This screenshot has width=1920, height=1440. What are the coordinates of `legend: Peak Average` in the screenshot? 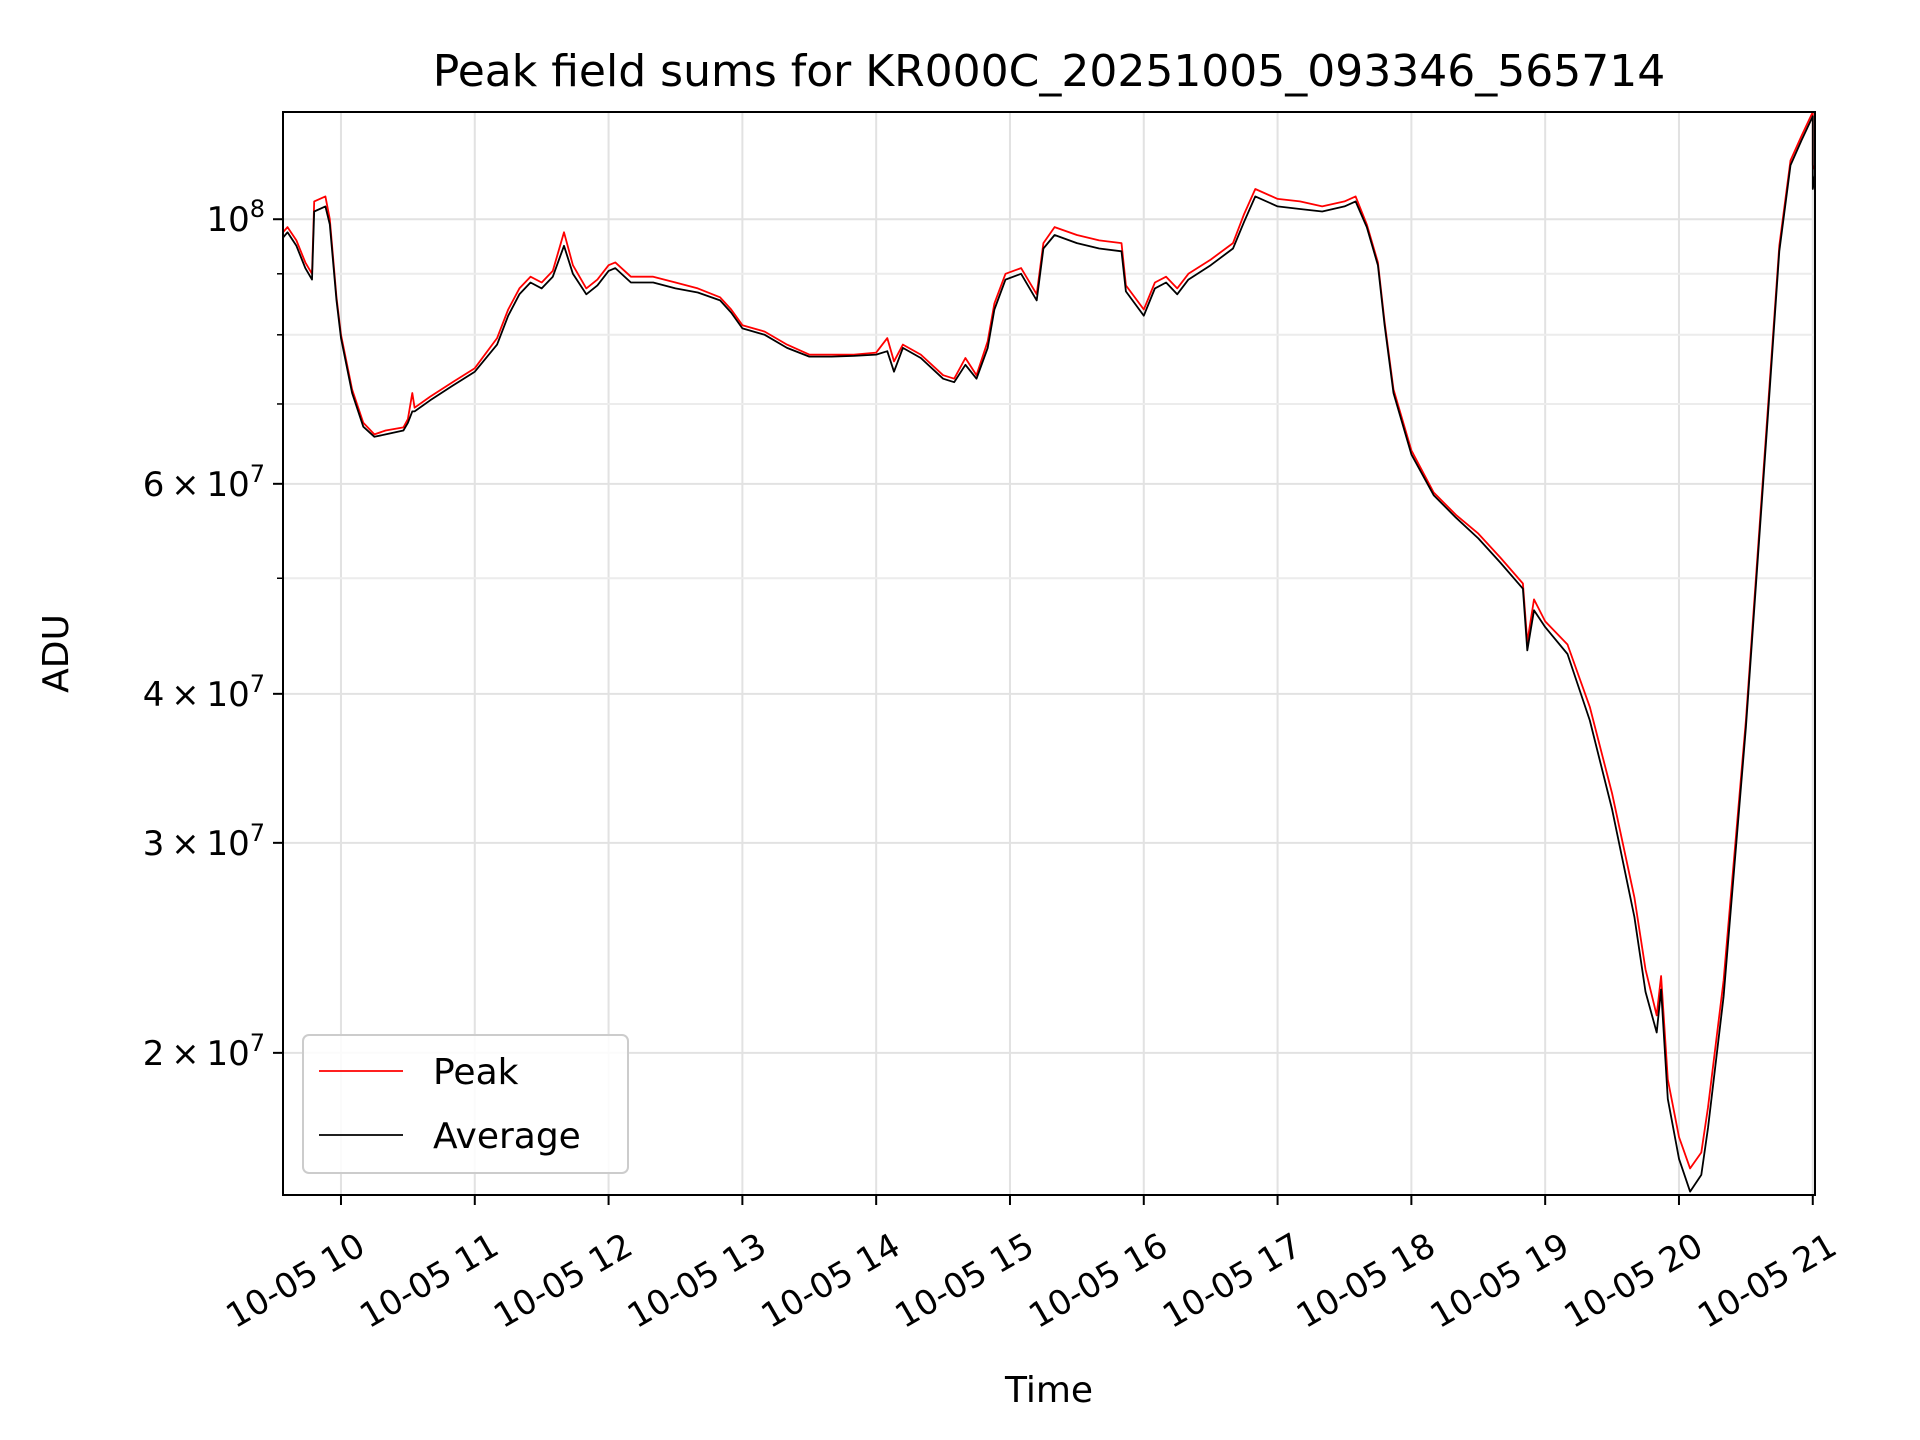 It's located at (465, 1104).